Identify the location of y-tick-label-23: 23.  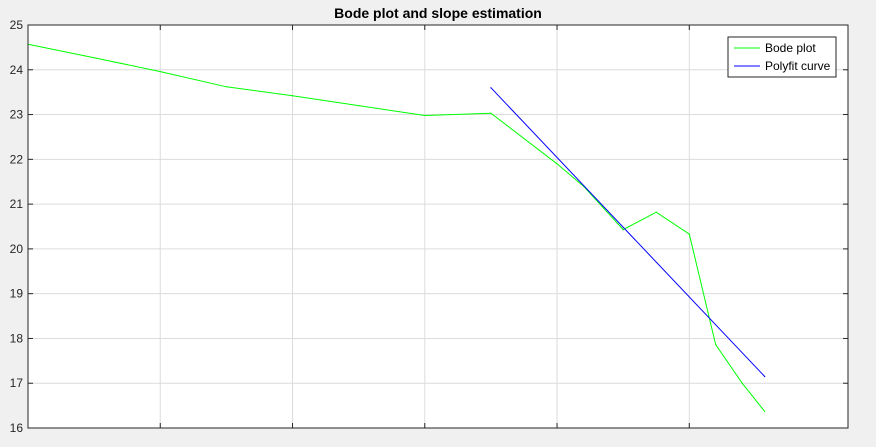
(17, 115).